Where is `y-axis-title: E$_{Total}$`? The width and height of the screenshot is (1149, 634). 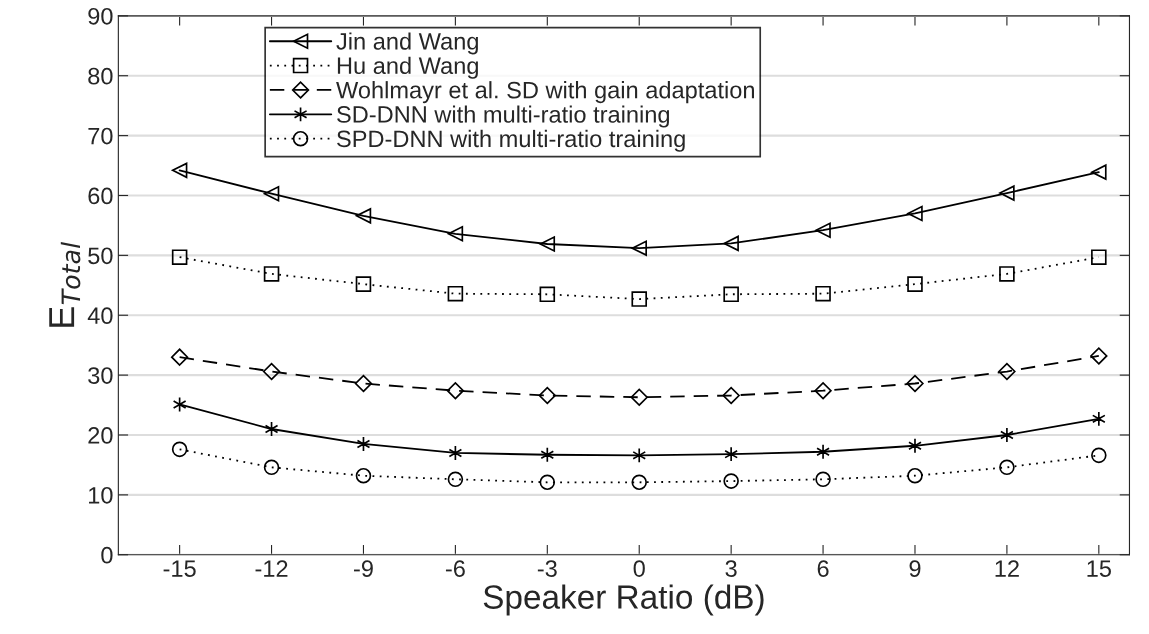
y-axis-title: E$_{Total}$ is located at coordinates (65, 284).